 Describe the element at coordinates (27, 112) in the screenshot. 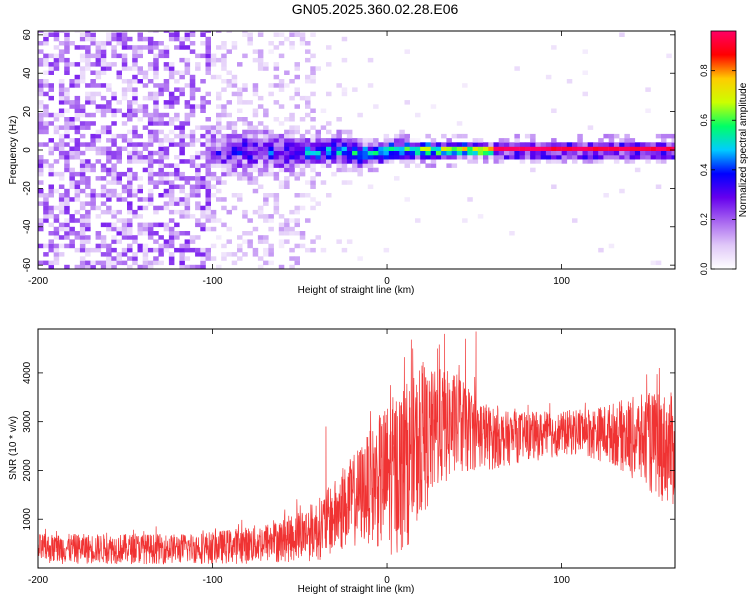

I see `spectrogram-y-tick-label: 20` at that location.